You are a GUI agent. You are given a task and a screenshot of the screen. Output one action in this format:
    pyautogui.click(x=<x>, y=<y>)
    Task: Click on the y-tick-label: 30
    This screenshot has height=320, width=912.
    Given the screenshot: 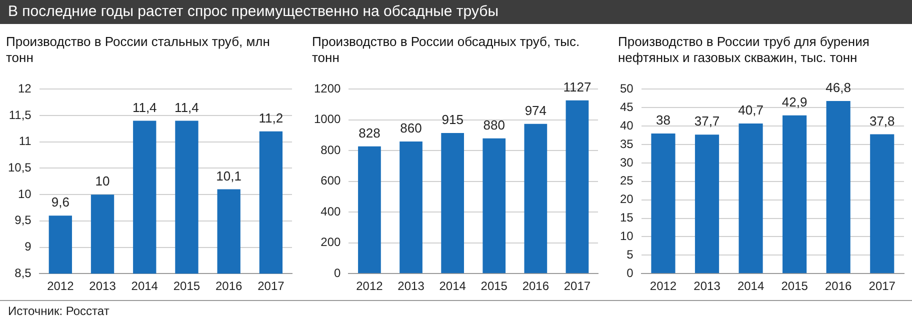 What is the action you would take?
    pyautogui.click(x=627, y=162)
    